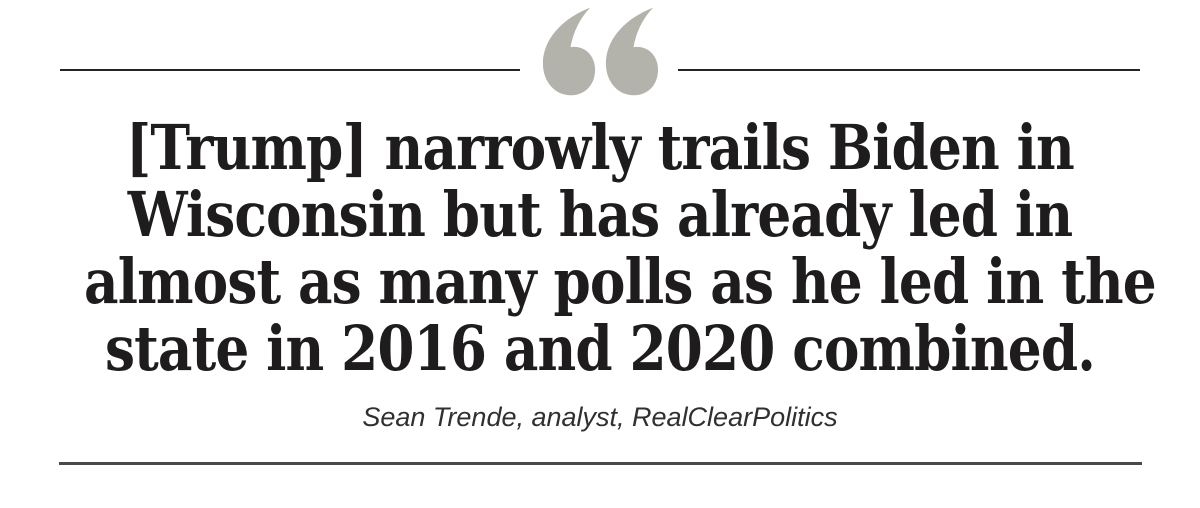 This screenshot has height=508, width=1200. Describe the element at coordinates (600, 147) in the screenshot. I see `quote-line: [Trump] narrowly trails Biden in` at that location.